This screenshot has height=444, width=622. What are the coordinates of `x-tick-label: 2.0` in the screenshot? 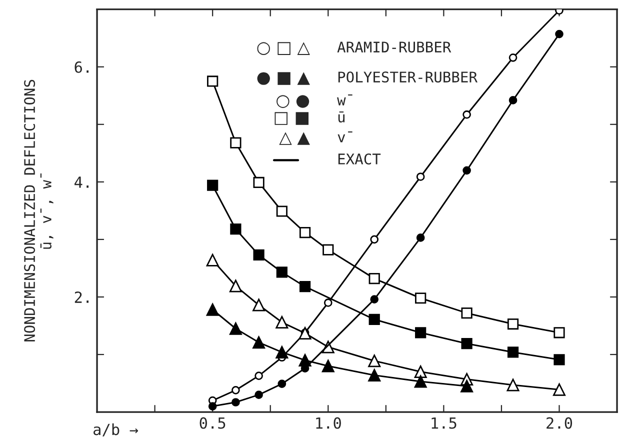 It's located at (559, 423).